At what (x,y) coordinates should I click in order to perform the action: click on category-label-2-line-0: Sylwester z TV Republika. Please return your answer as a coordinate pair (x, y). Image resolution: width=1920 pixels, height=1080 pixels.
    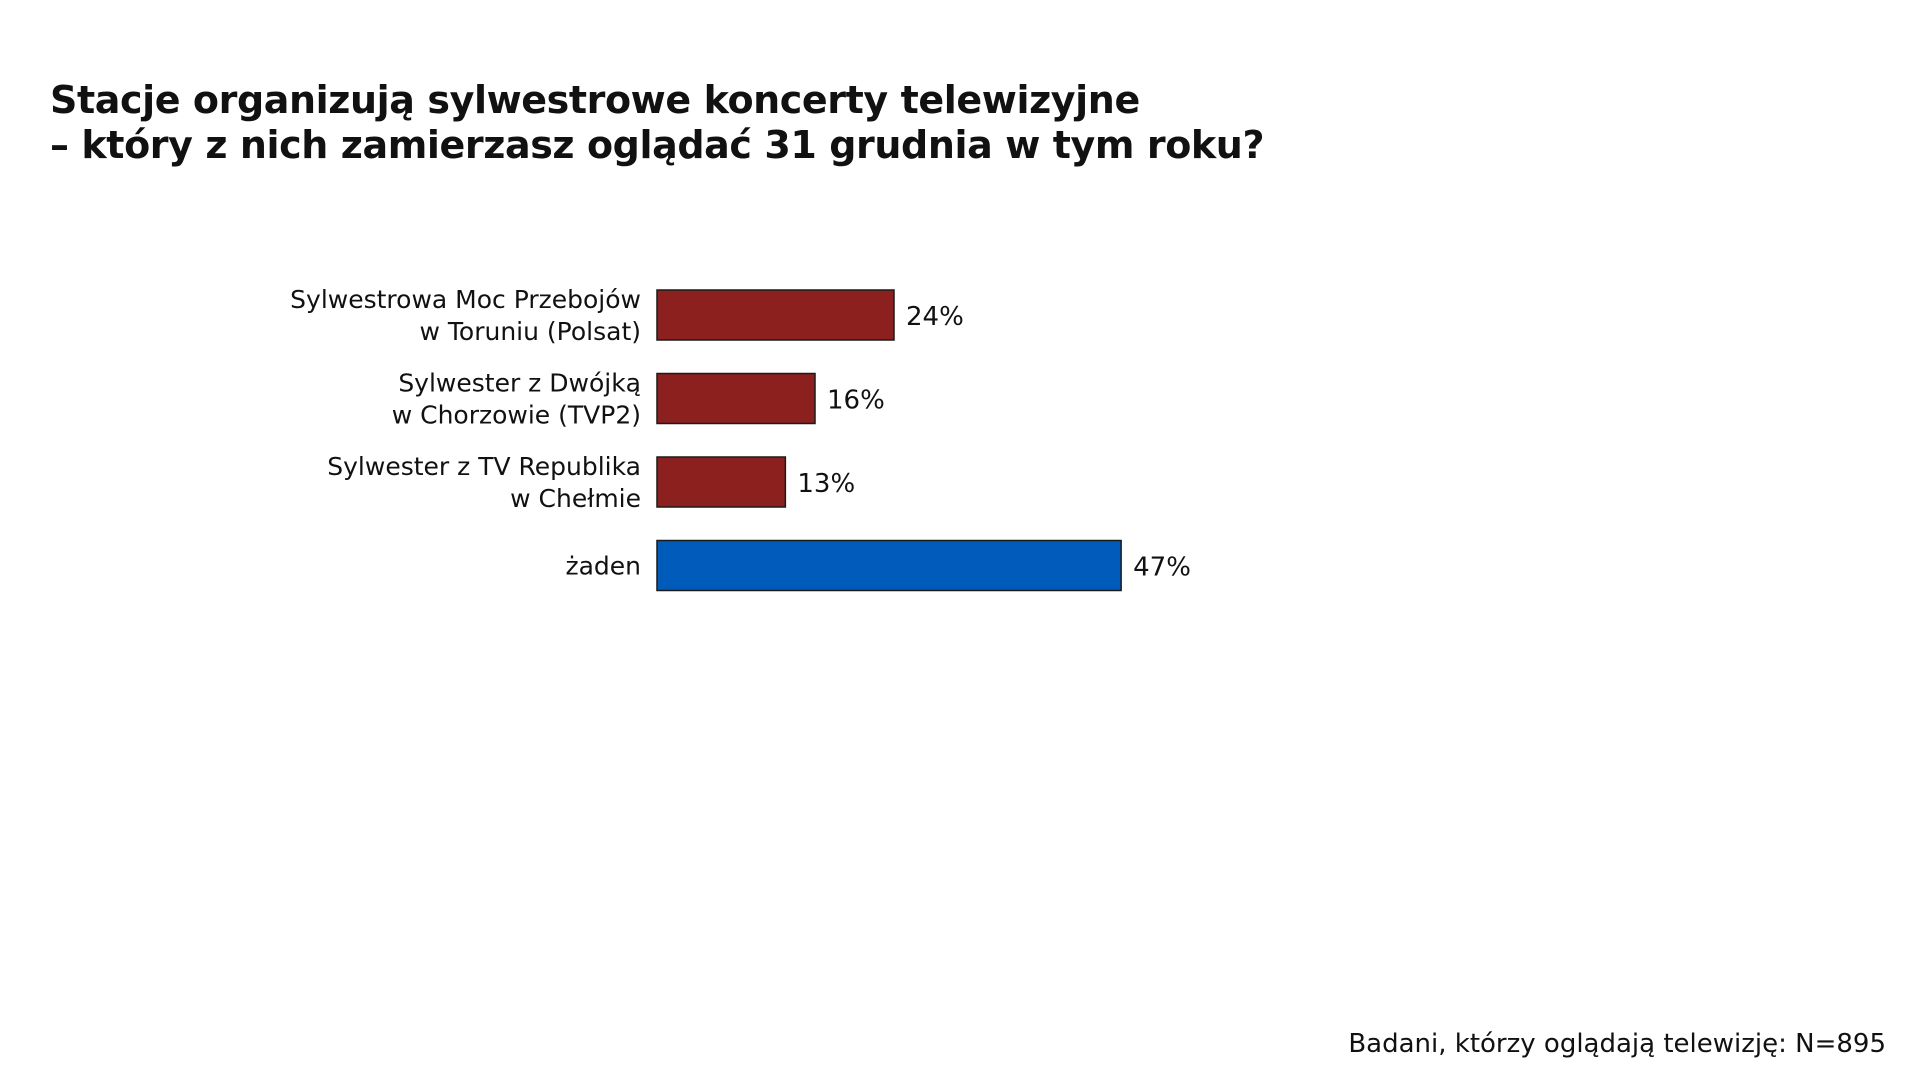
    Looking at the image, I should click on (484, 466).